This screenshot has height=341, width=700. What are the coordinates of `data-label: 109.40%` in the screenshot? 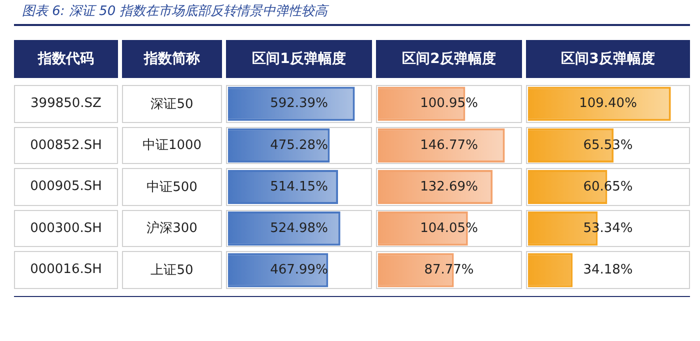 It's located at (608, 104).